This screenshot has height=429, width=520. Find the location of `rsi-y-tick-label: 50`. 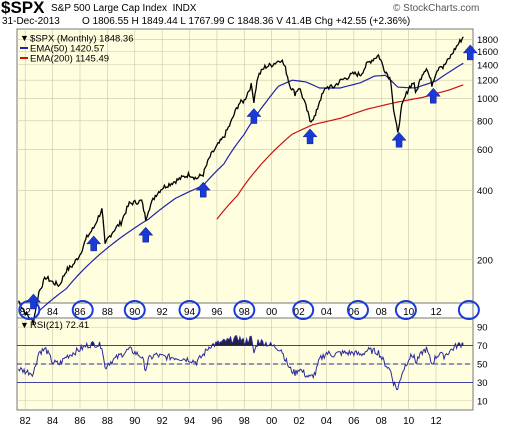

rsi-y-tick-label: 50 is located at coordinates (482, 365).